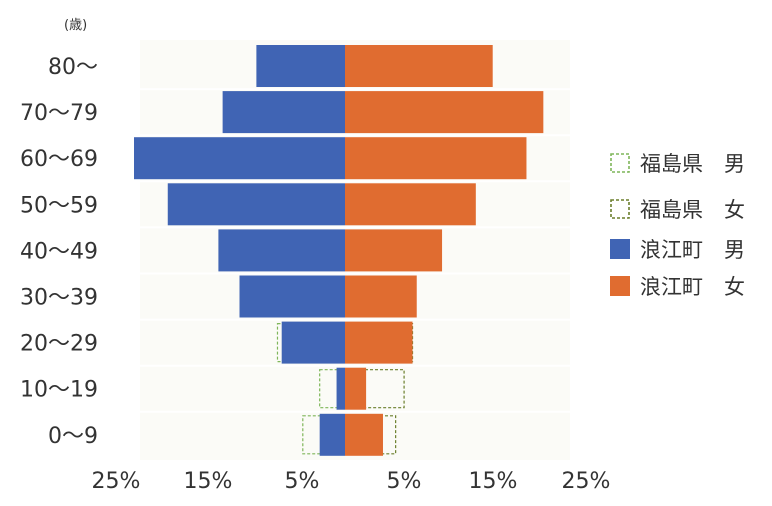 The width and height of the screenshot is (772, 506). I want to click on fukushima-male-bar, so click(332, 389).